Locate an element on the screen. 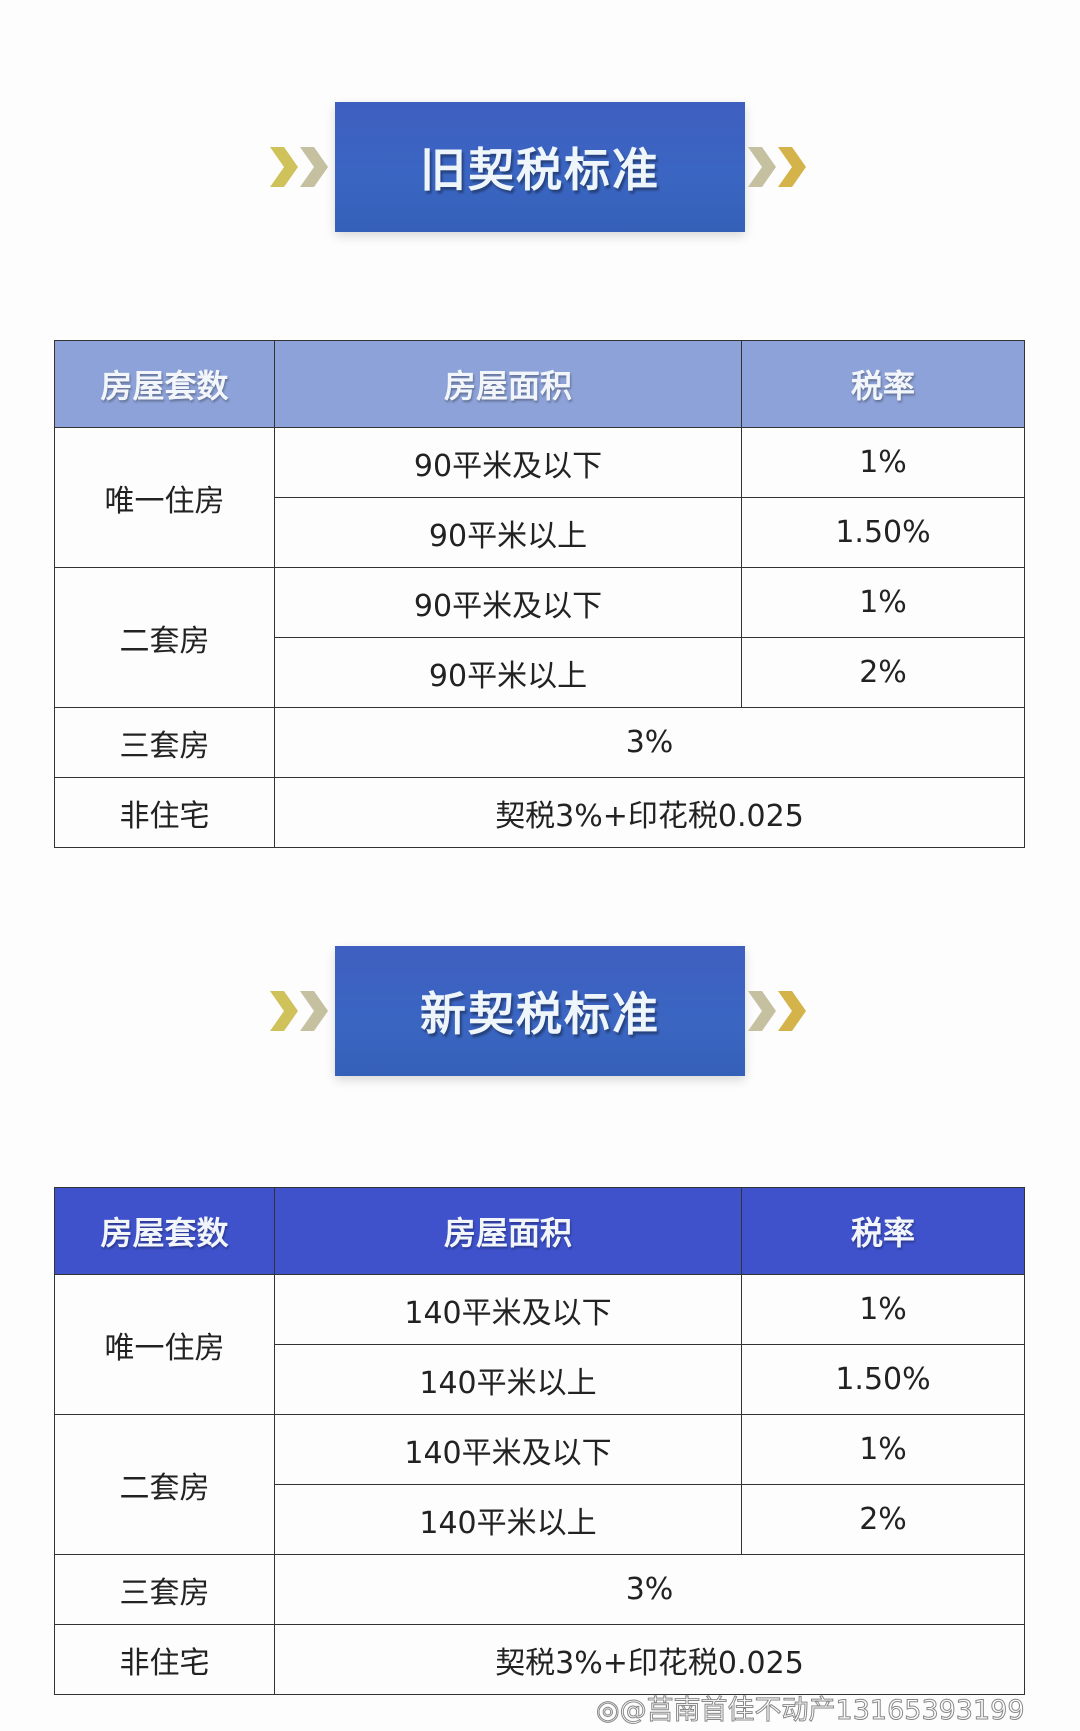  watermark: ◎@莒南首佳不动产13165393199 is located at coordinates (831, 1711).